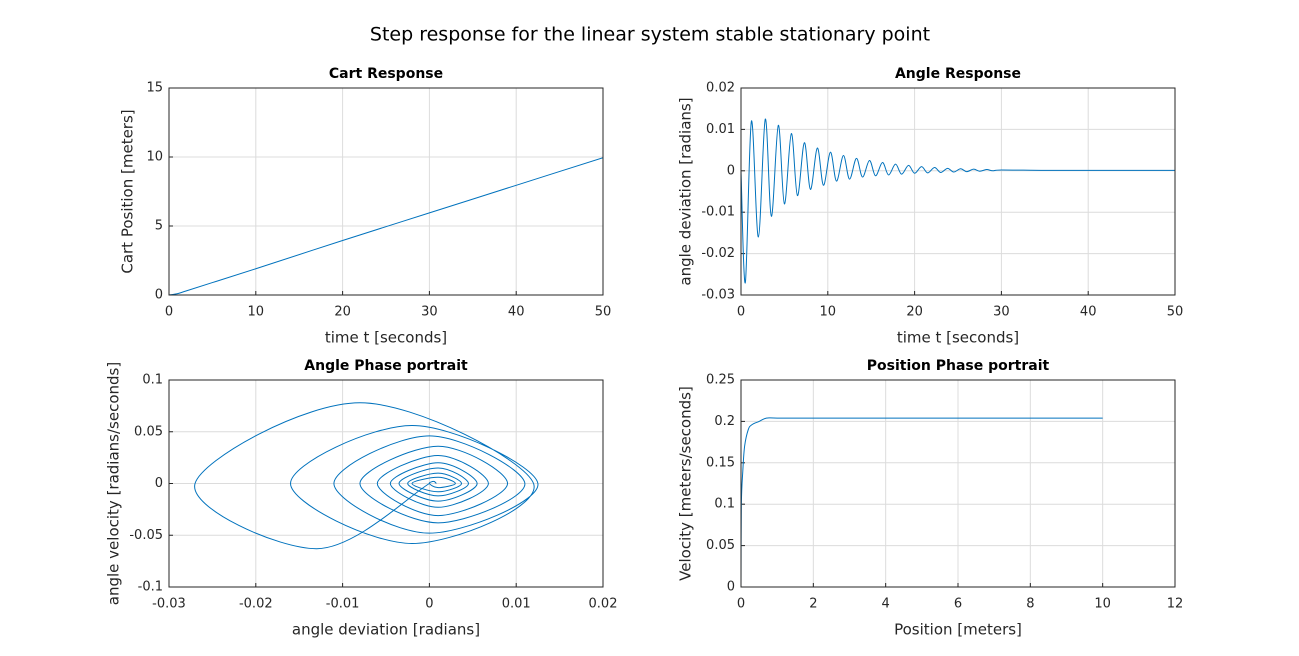  I want to click on y-axis-label: angle deviation [radians], so click(686, 191).